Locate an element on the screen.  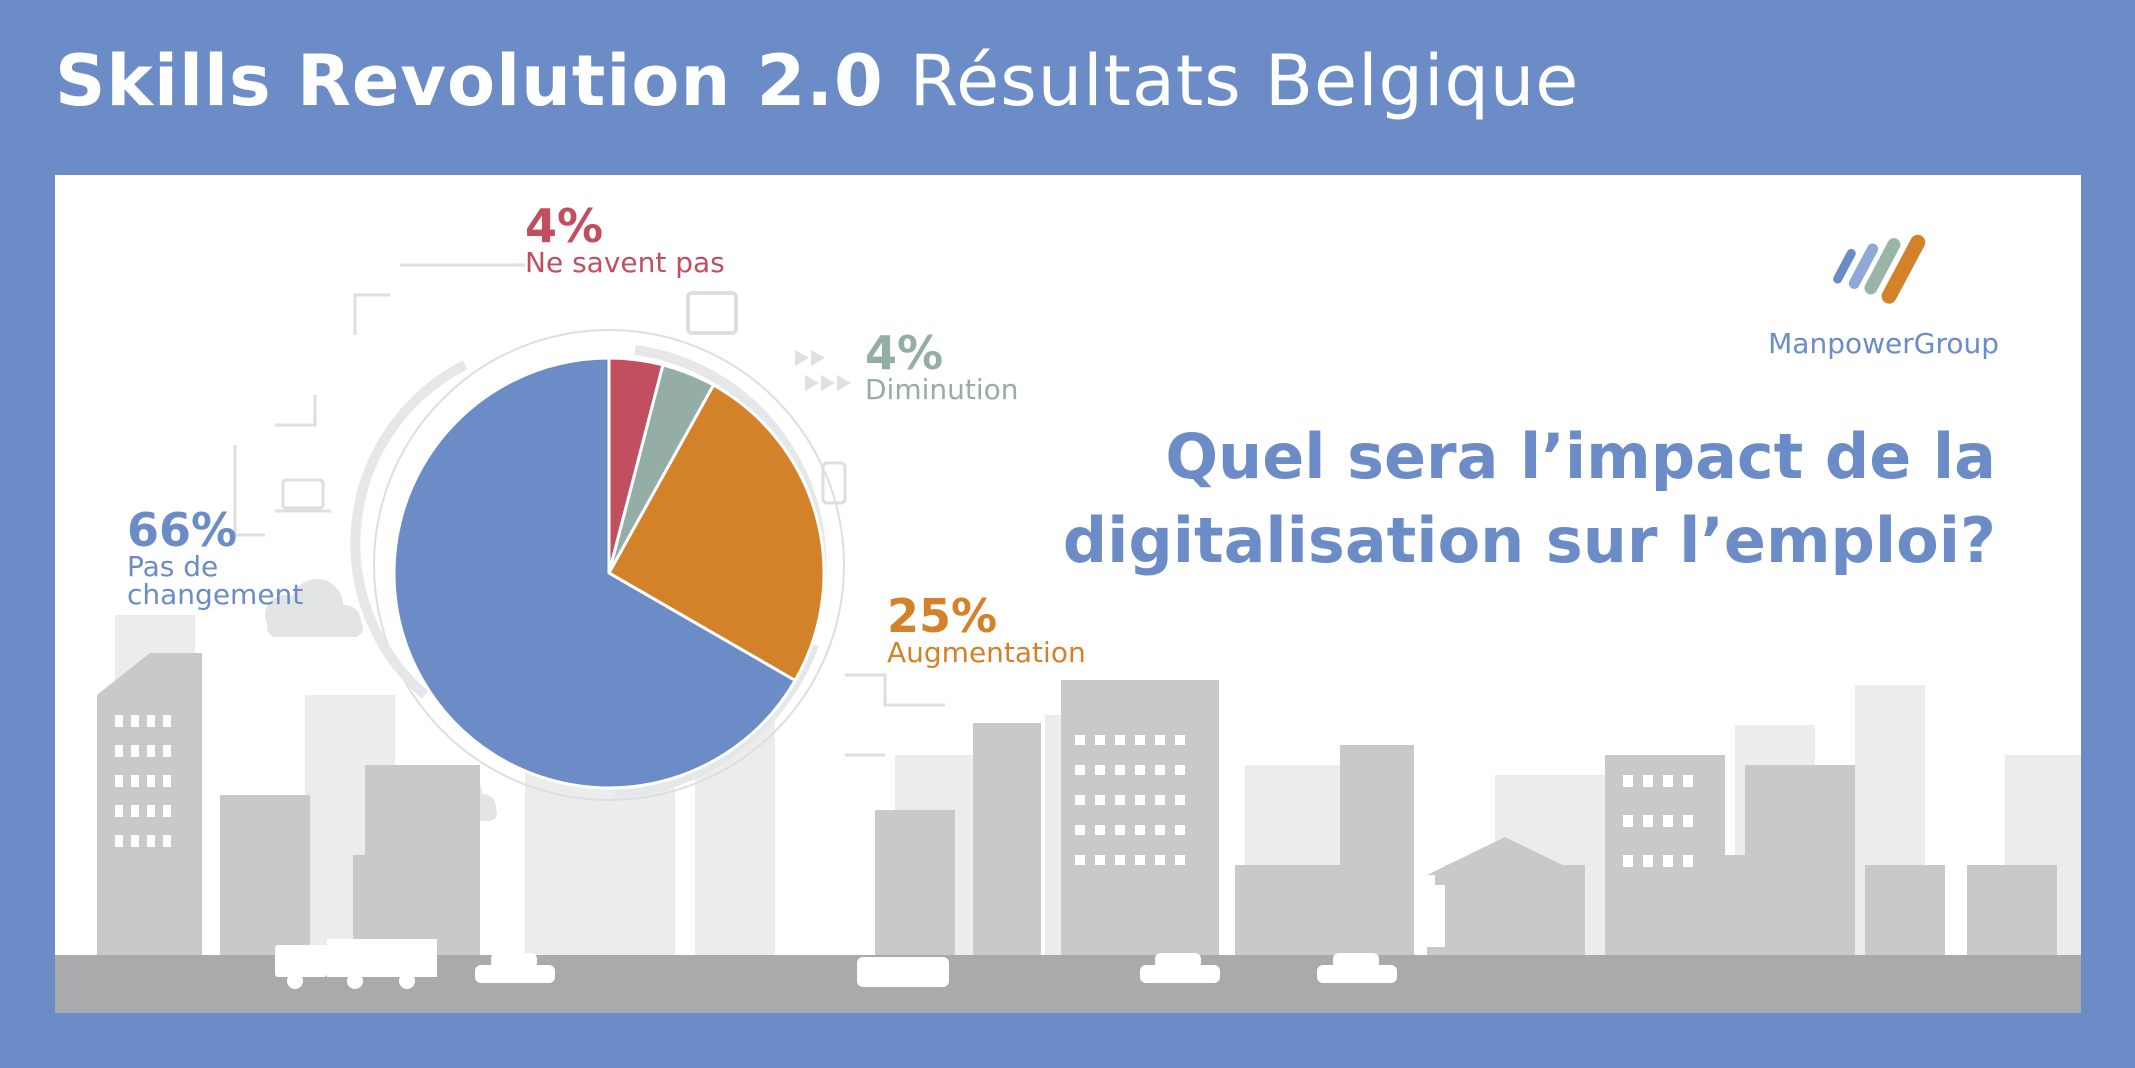
pie-chart is located at coordinates (609, 573).